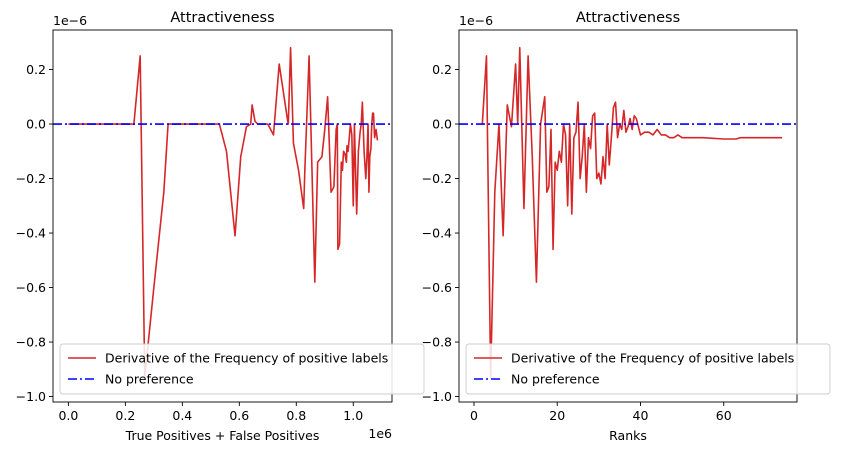 This screenshot has width=841, height=453. I want to click on x-tick-label: 0.6, so click(239, 415).